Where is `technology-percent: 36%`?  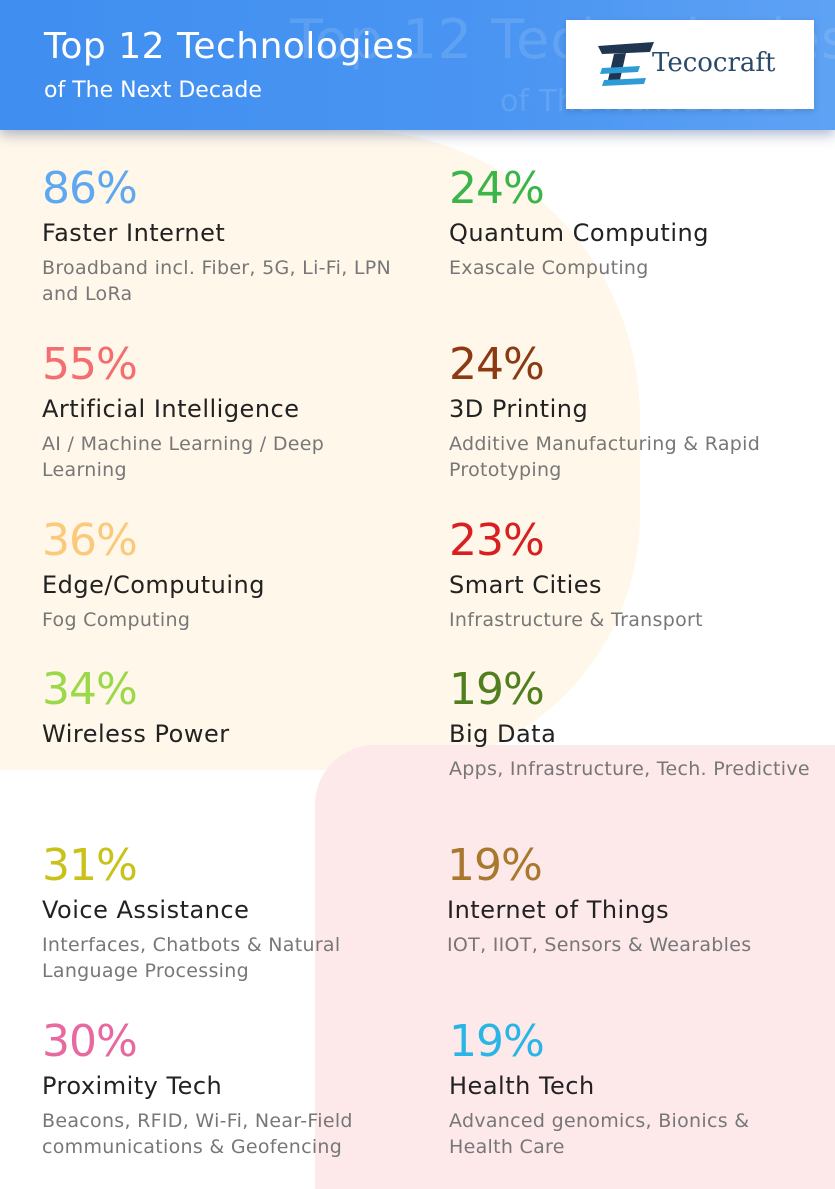
technology-percent: 36% is located at coordinates (90, 540).